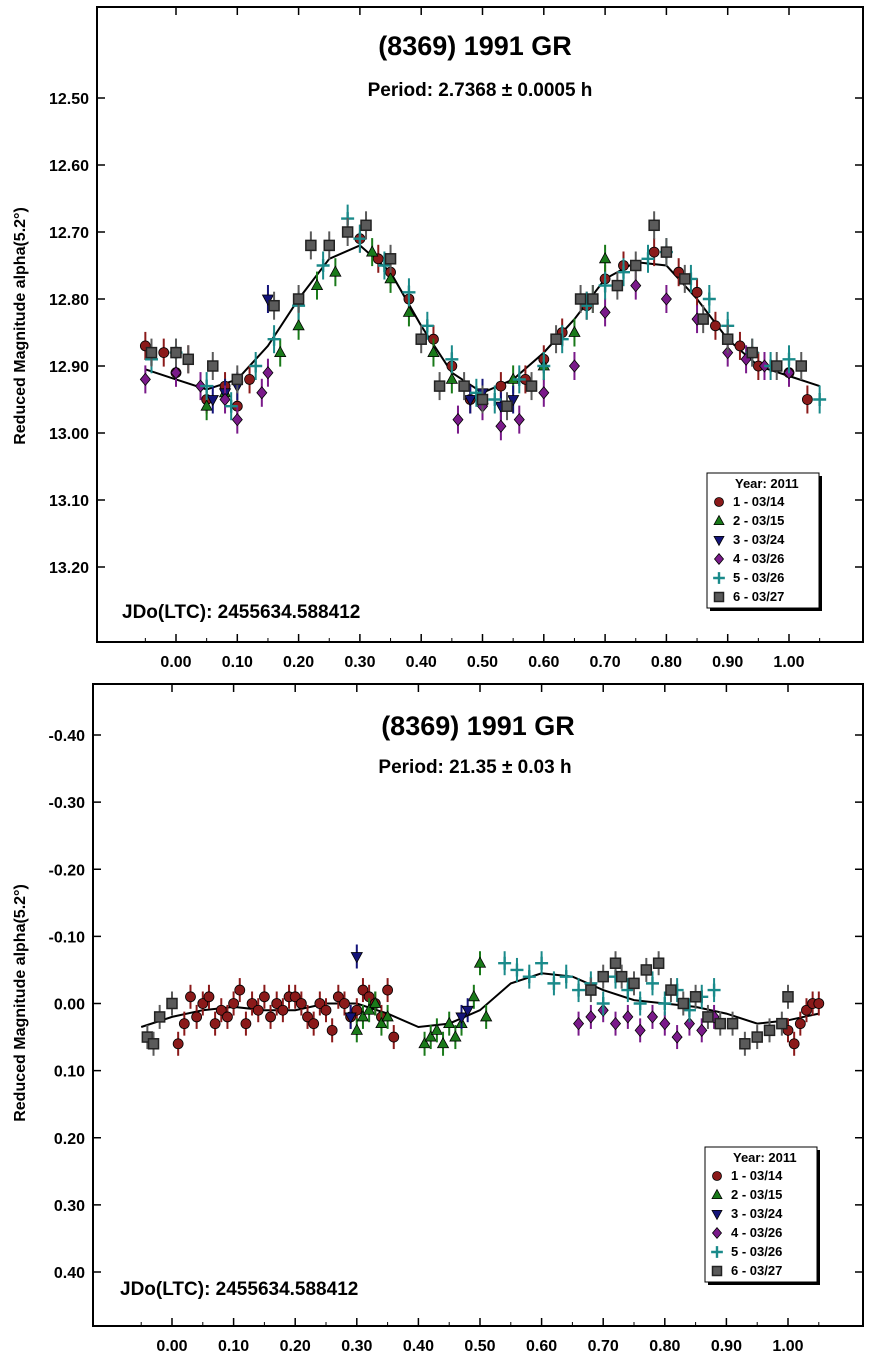  I want to click on legend-box, so click(761, 1214).